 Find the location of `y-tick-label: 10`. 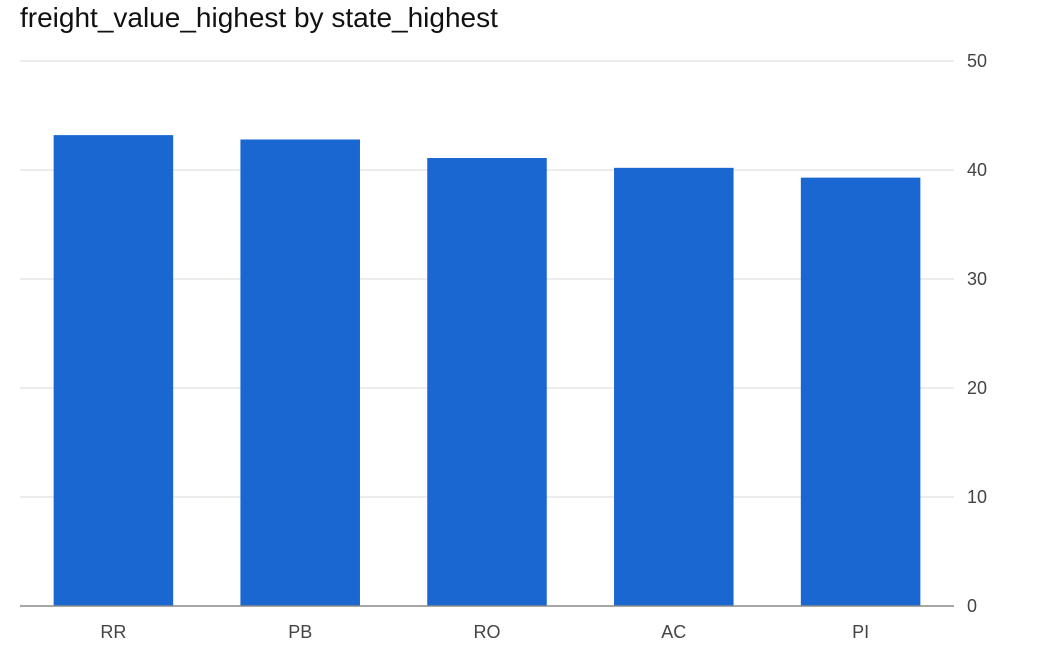

y-tick-label: 10 is located at coordinates (977, 497).